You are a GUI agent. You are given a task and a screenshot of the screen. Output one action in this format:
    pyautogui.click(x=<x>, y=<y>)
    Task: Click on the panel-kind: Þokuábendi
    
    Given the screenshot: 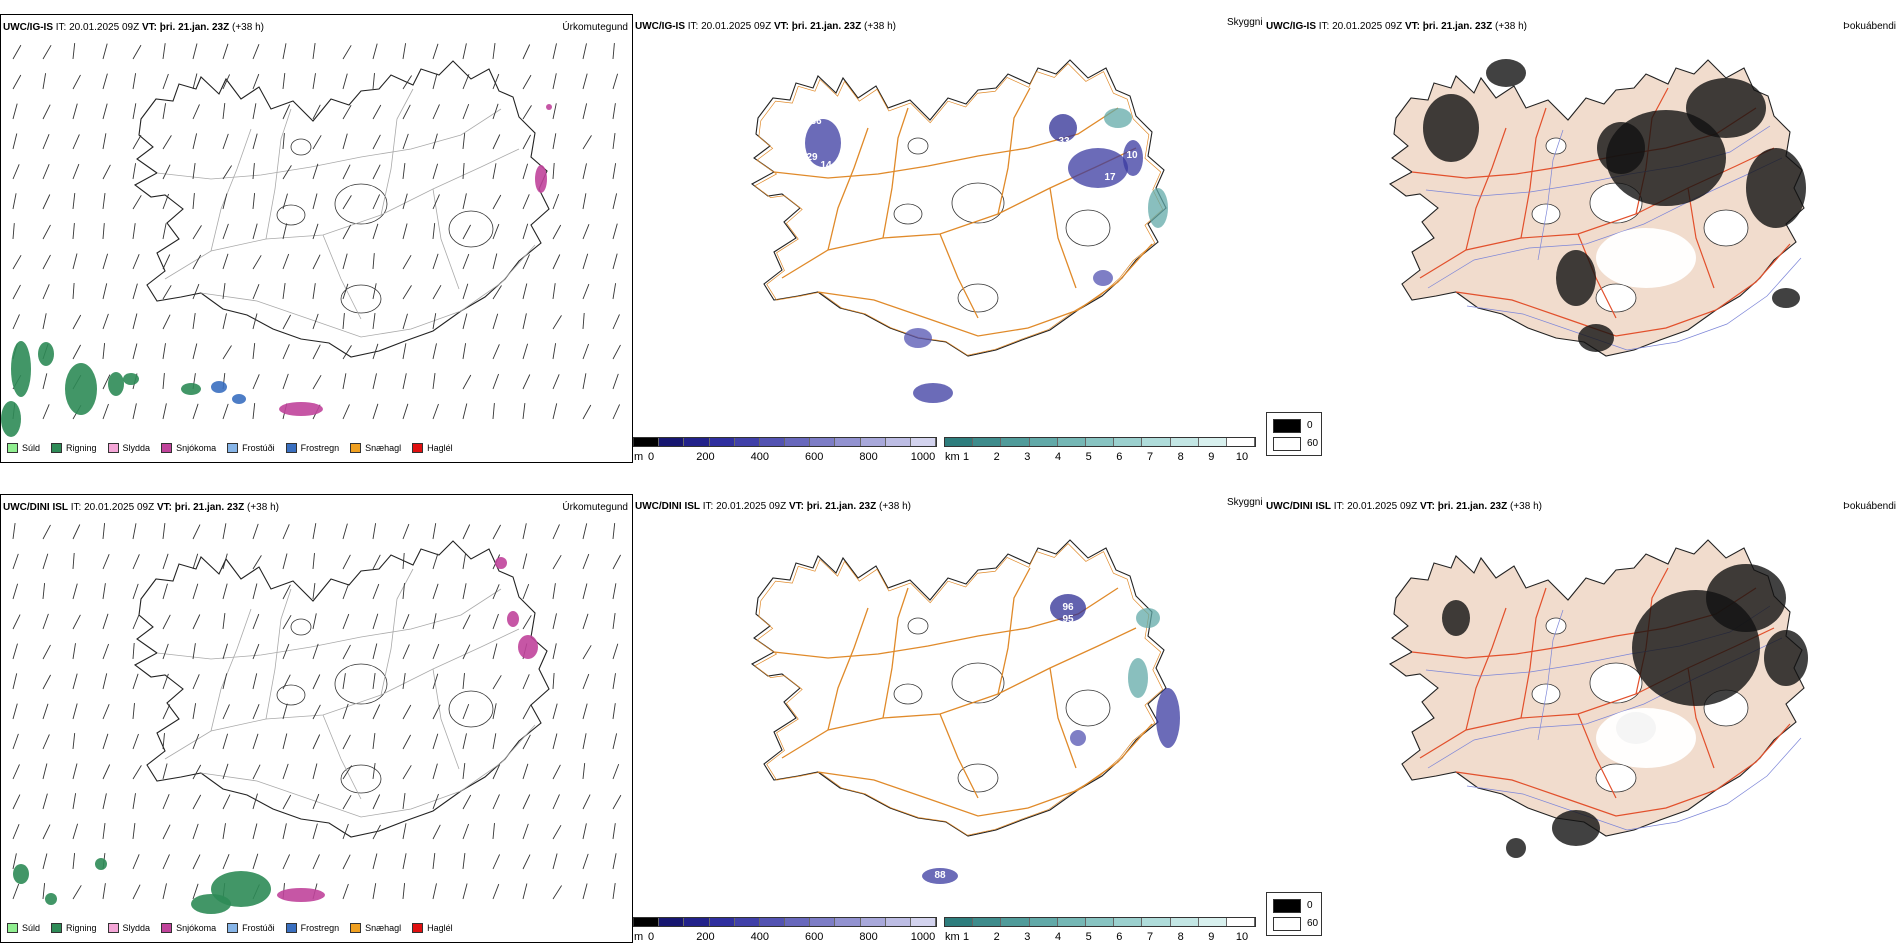 What is the action you would take?
    pyautogui.click(x=1869, y=26)
    